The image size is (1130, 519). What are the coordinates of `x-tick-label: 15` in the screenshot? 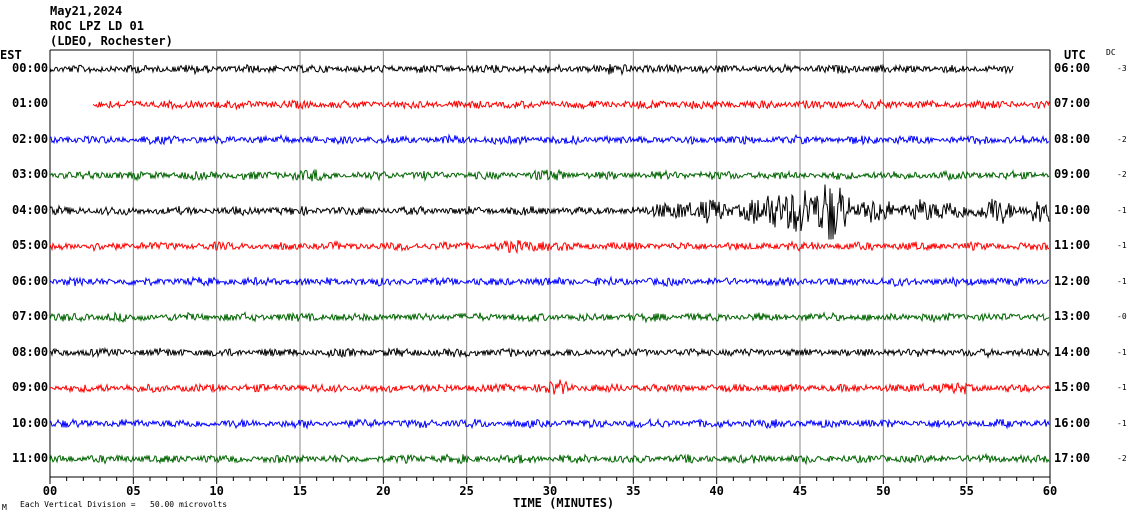 It's located at (300, 491).